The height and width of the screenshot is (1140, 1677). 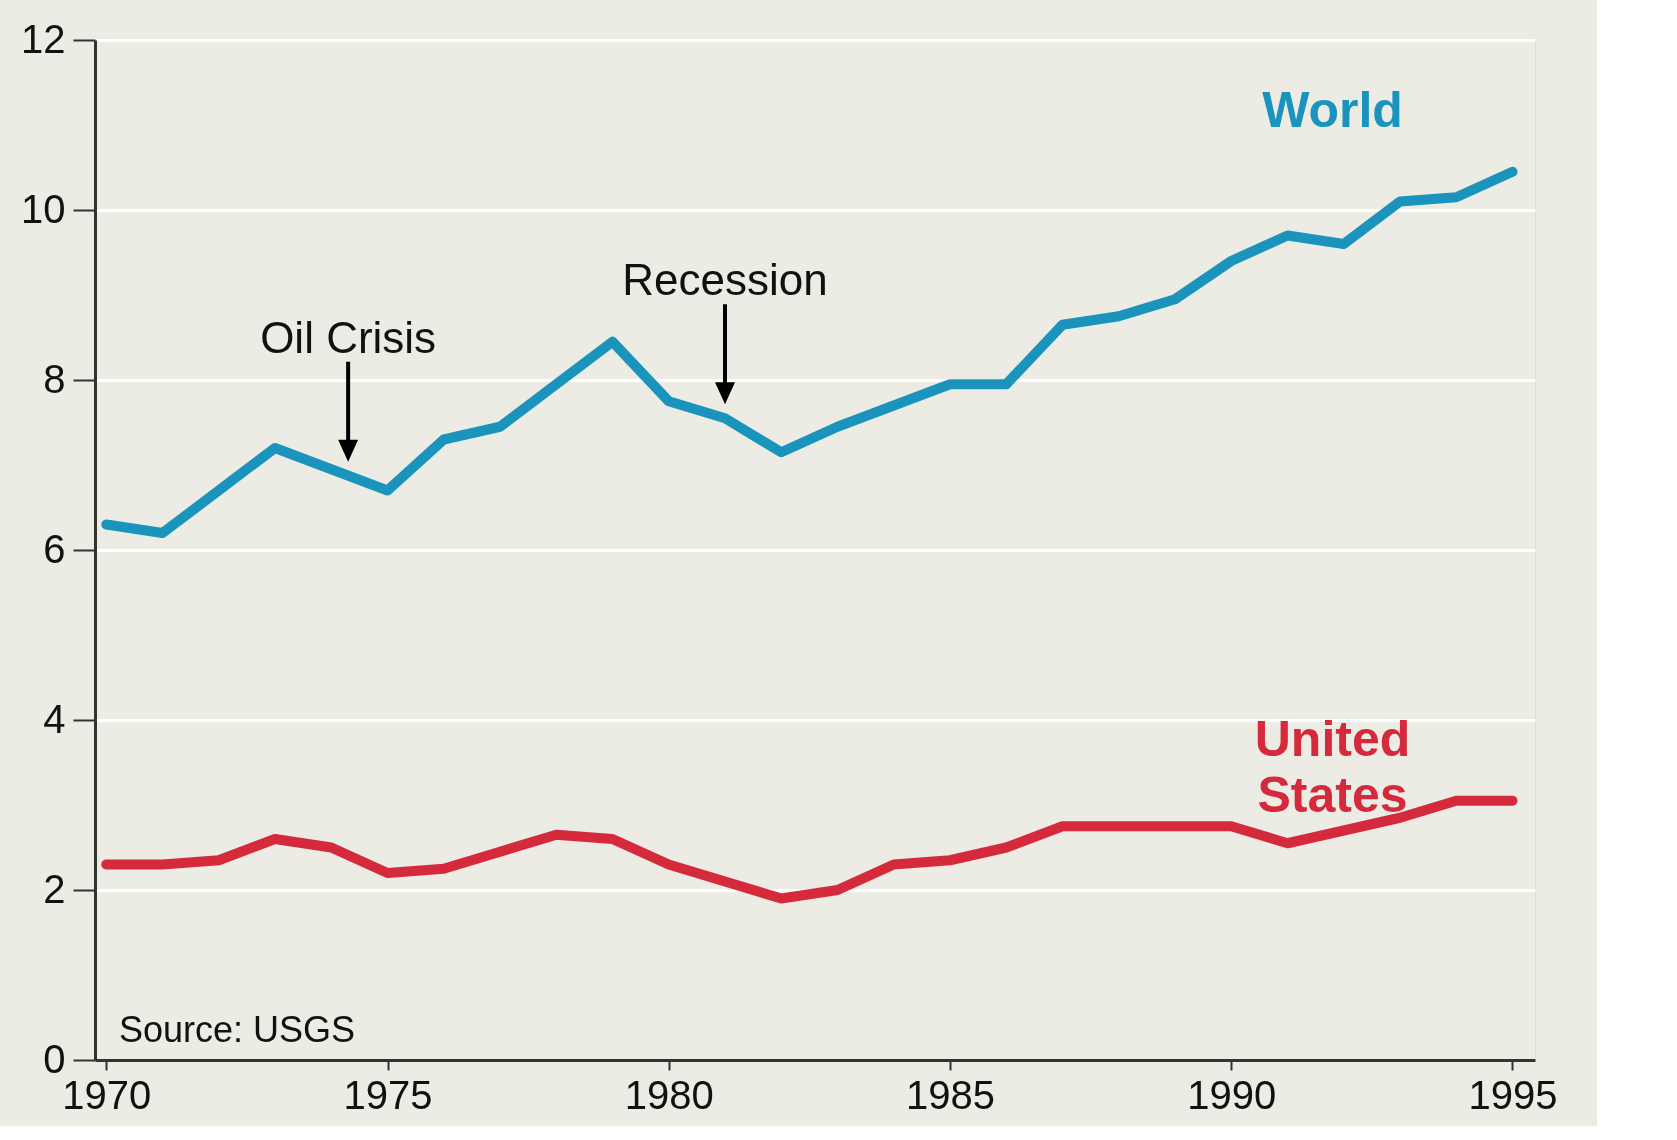 What do you see at coordinates (43, 38) in the screenshot?
I see `y-tick-label: 12` at bounding box center [43, 38].